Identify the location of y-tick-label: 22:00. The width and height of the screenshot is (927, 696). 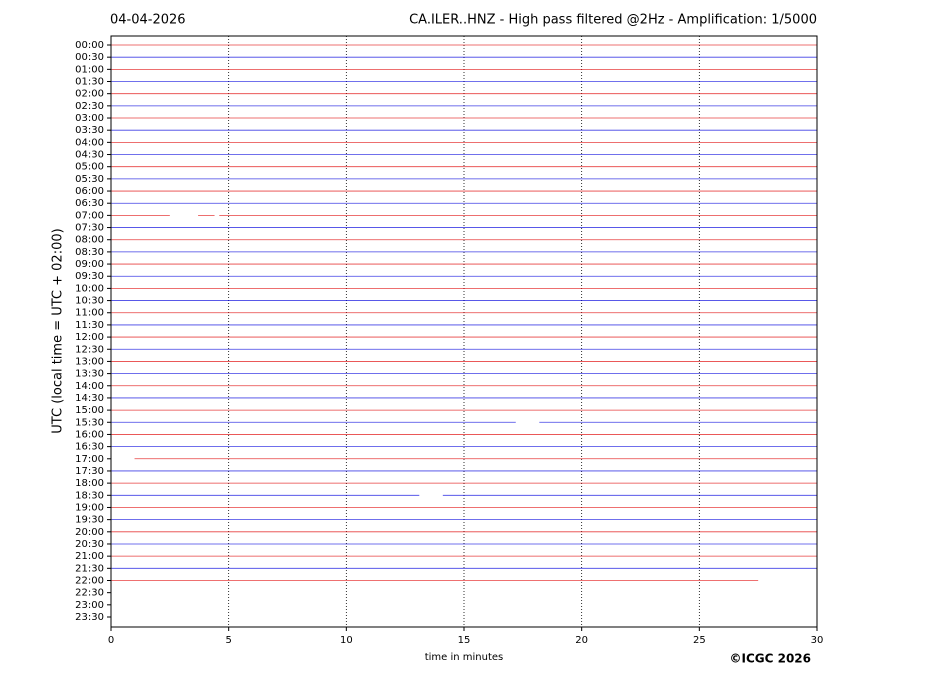
(89, 580).